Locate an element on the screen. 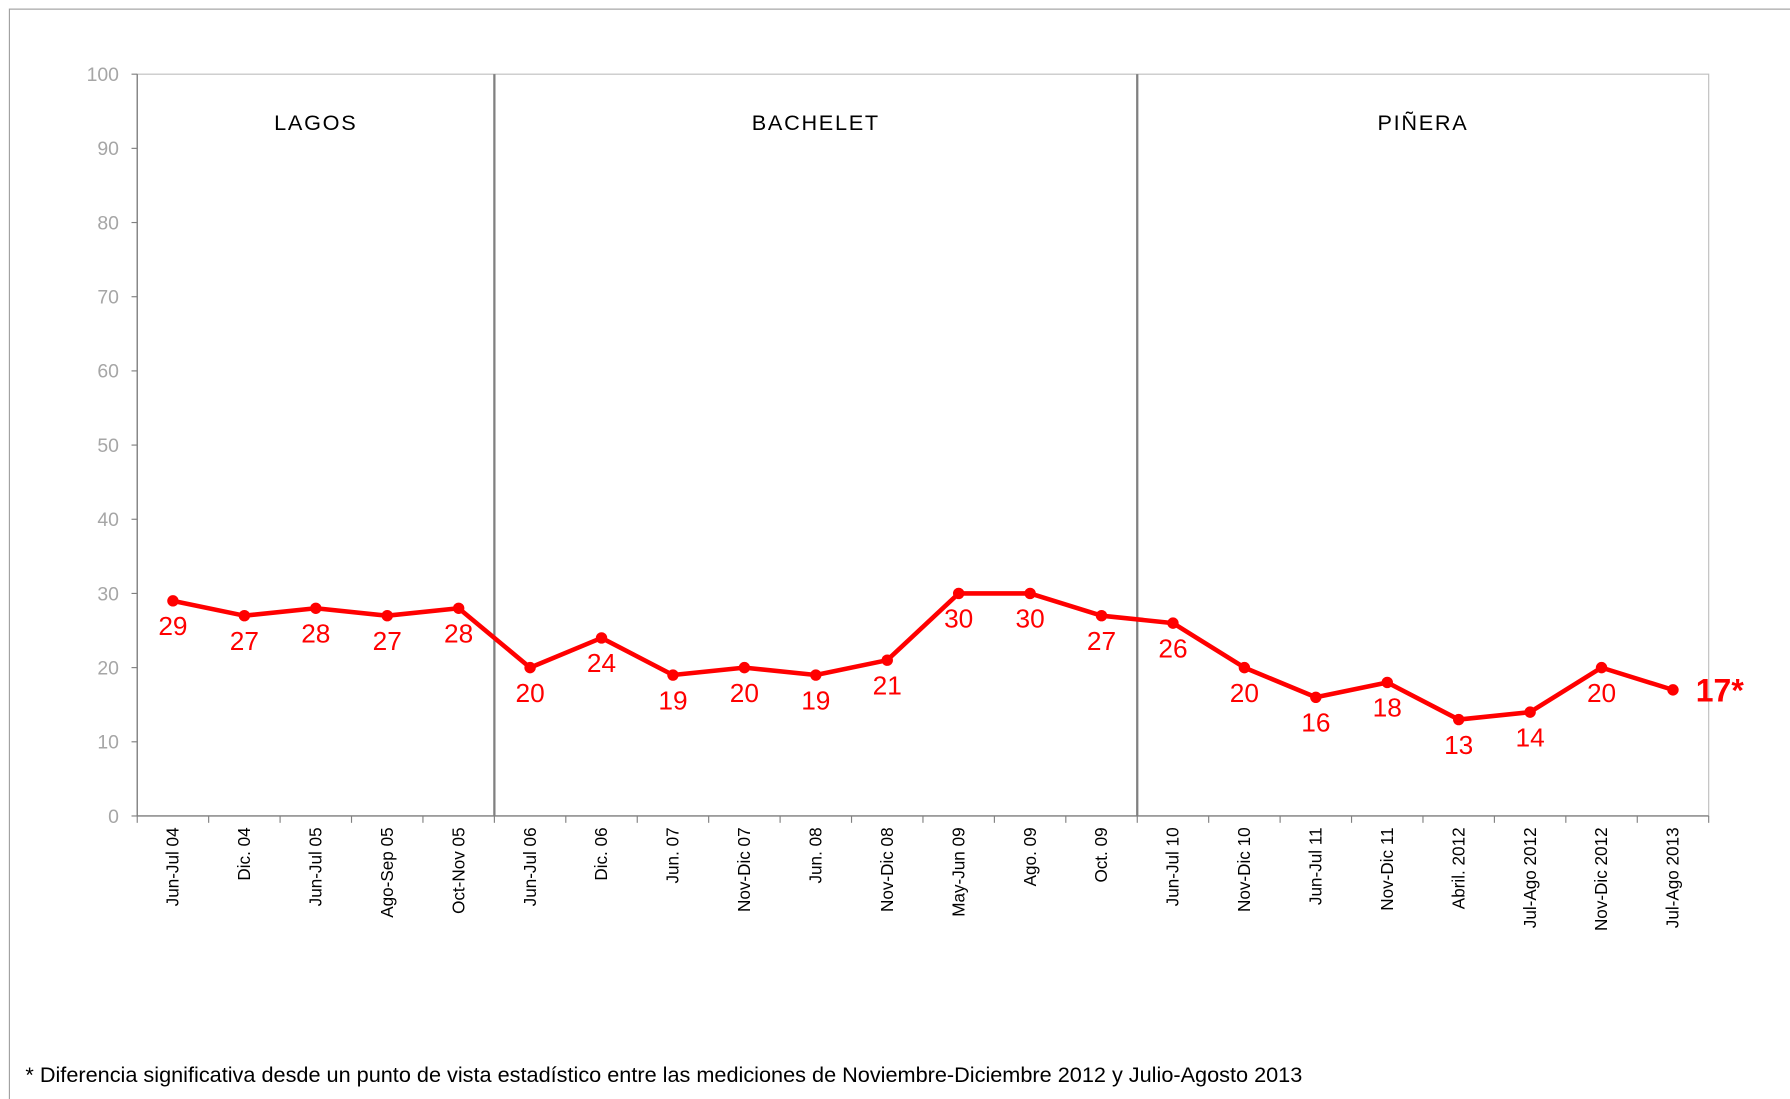 The image size is (1790, 1099). y-tick-label: 20 is located at coordinates (108, 668).